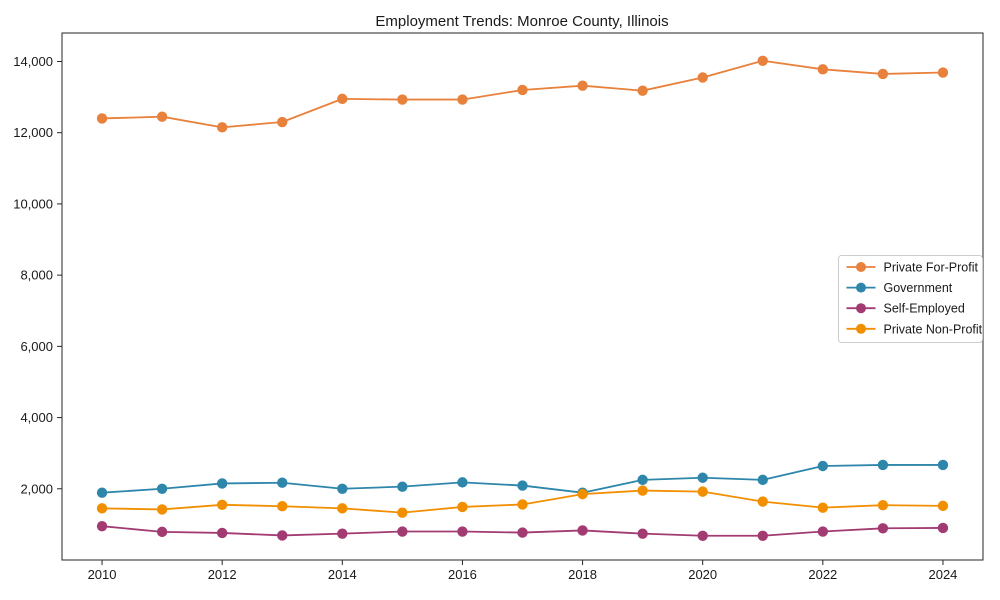 The image size is (1000, 600). What do you see at coordinates (861, 267) in the screenshot?
I see `legend-marker-private-for-profit` at bounding box center [861, 267].